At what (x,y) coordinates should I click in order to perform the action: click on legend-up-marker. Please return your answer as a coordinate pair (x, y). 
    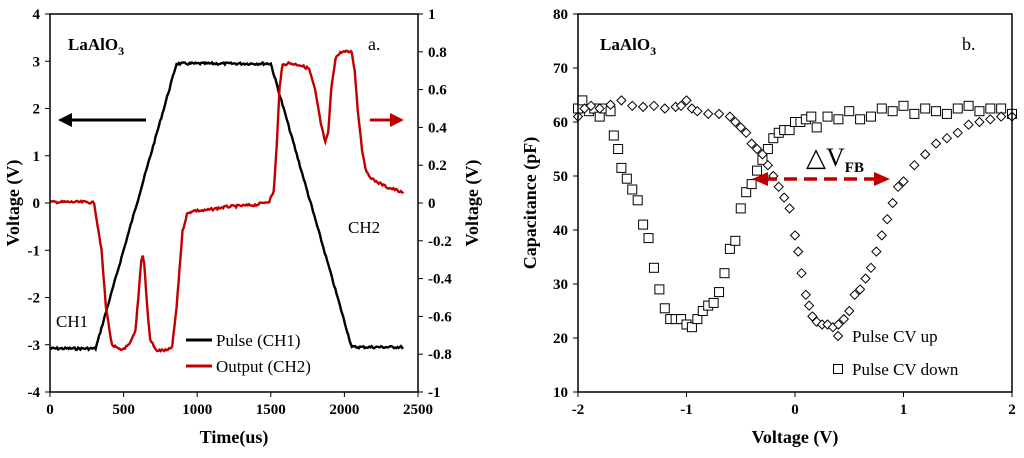
    Looking at the image, I should click on (838, 336).